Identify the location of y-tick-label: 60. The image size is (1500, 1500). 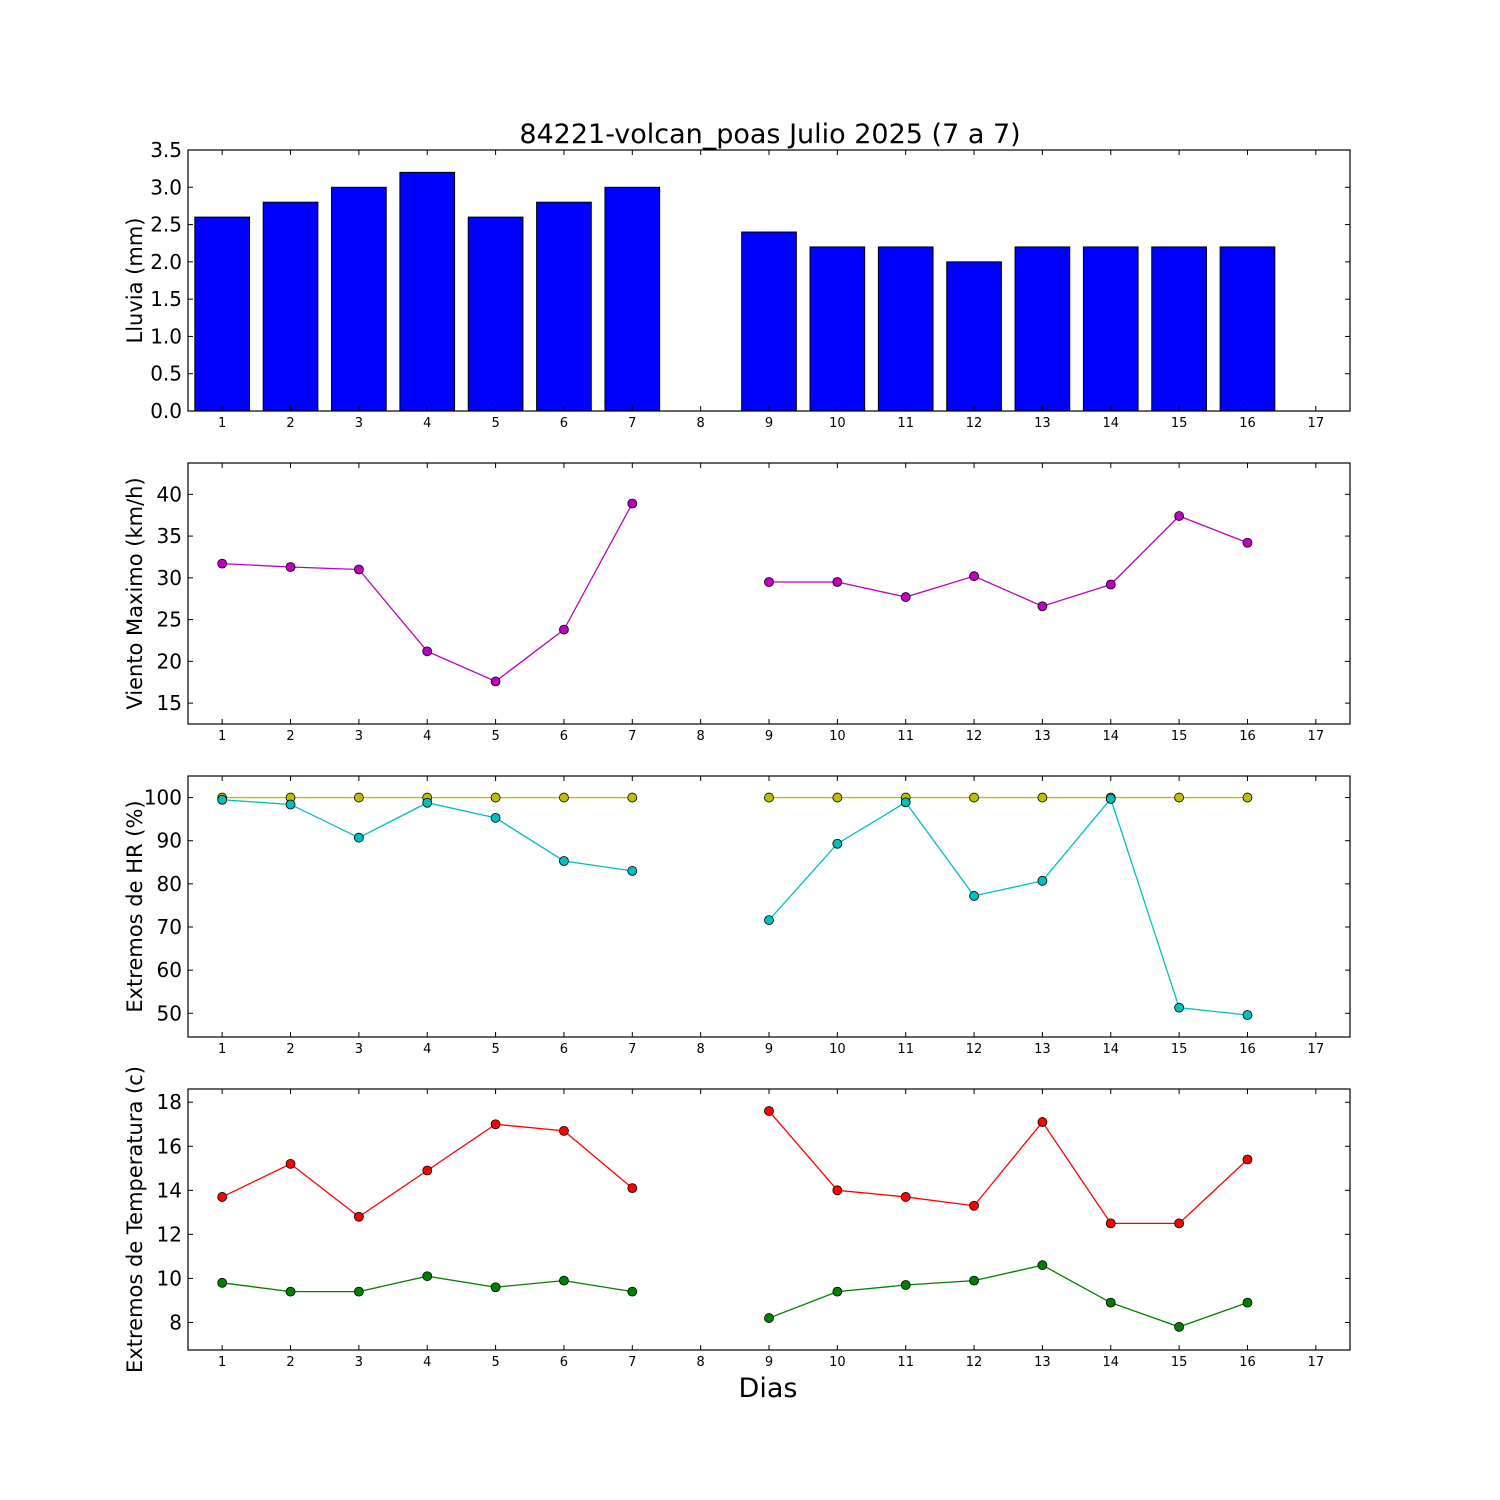
(169, 970).